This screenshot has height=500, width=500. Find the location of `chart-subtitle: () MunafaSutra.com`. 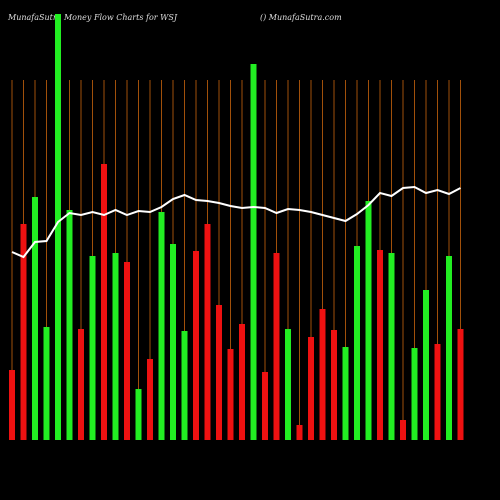

chart-subtitle: () MunafaSutra.com is located at coordinates (301, 17).